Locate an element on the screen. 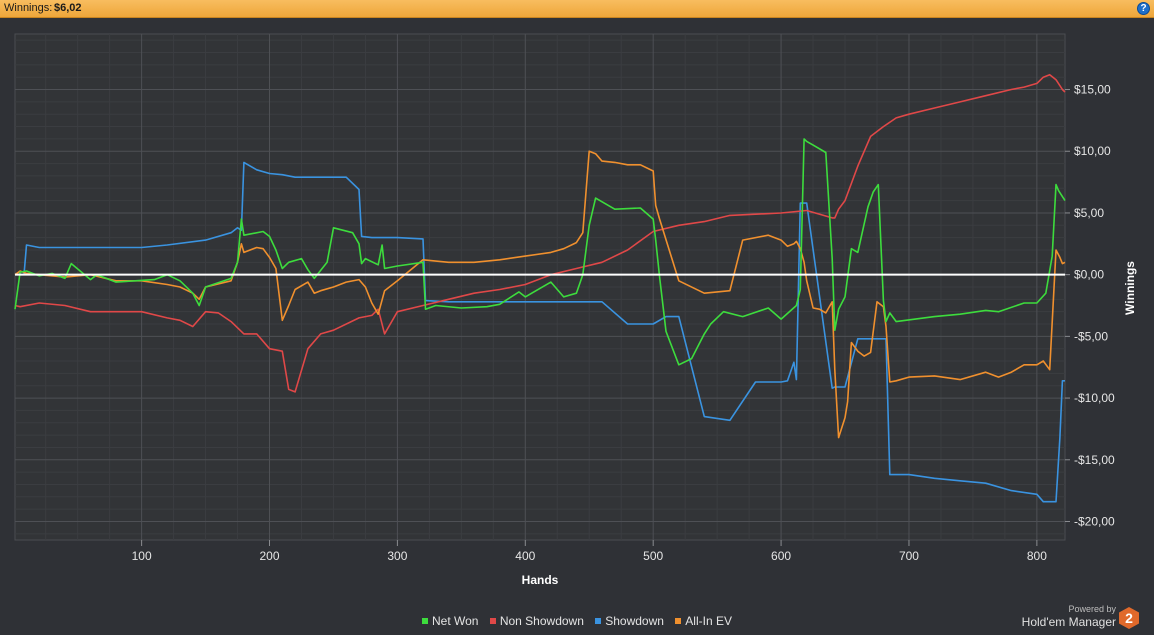 The height and width of the screenshot is (635, 1154). hm2-logo-icon: 2 is located at coordinates (1129, 618).